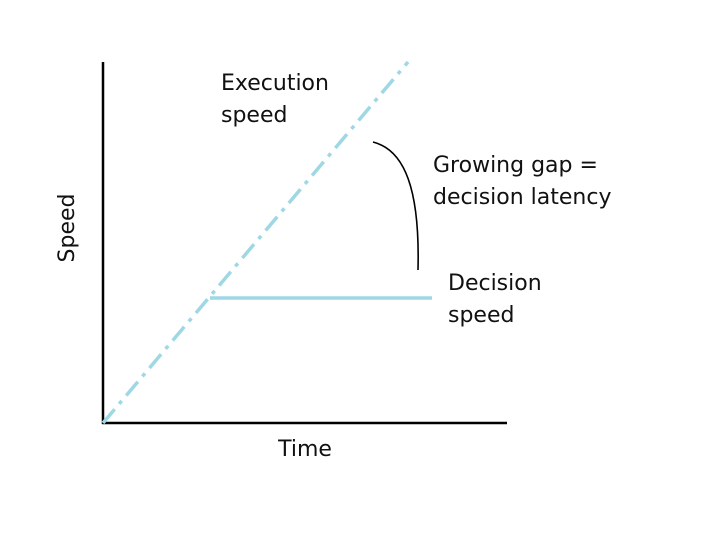  What do you see at coordinates (304, 449) in the screenshot?
I see `x-axis-label: Time` at bounding box center [304, 449].